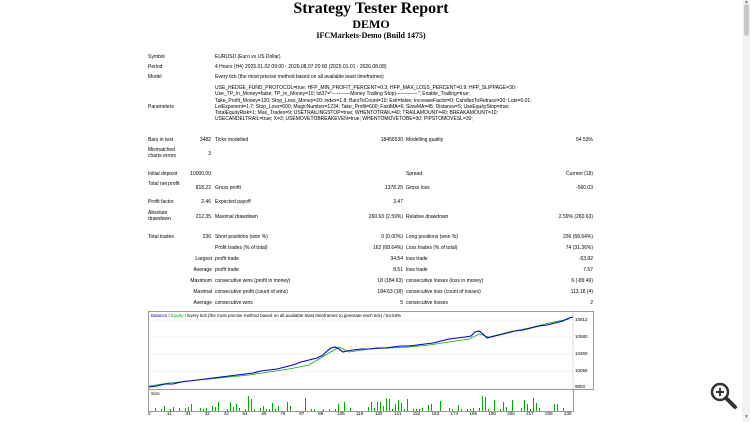 The image size is (750, 422). I want to click on balance-line, so click(361, 352).